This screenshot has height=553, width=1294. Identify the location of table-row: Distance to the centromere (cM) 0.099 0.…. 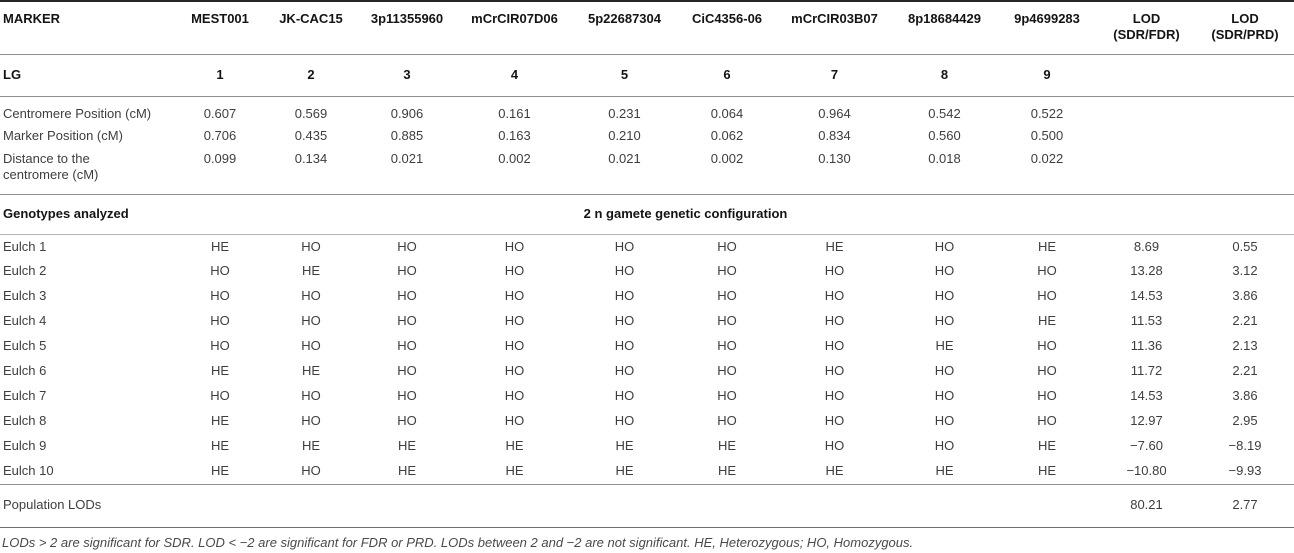
(647, 171).